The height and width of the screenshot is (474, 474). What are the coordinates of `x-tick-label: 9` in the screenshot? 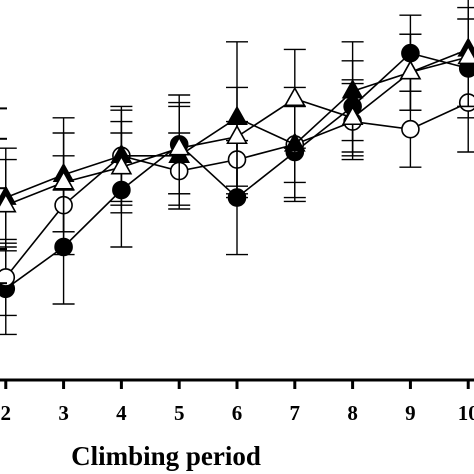 It's located at (410, 413).